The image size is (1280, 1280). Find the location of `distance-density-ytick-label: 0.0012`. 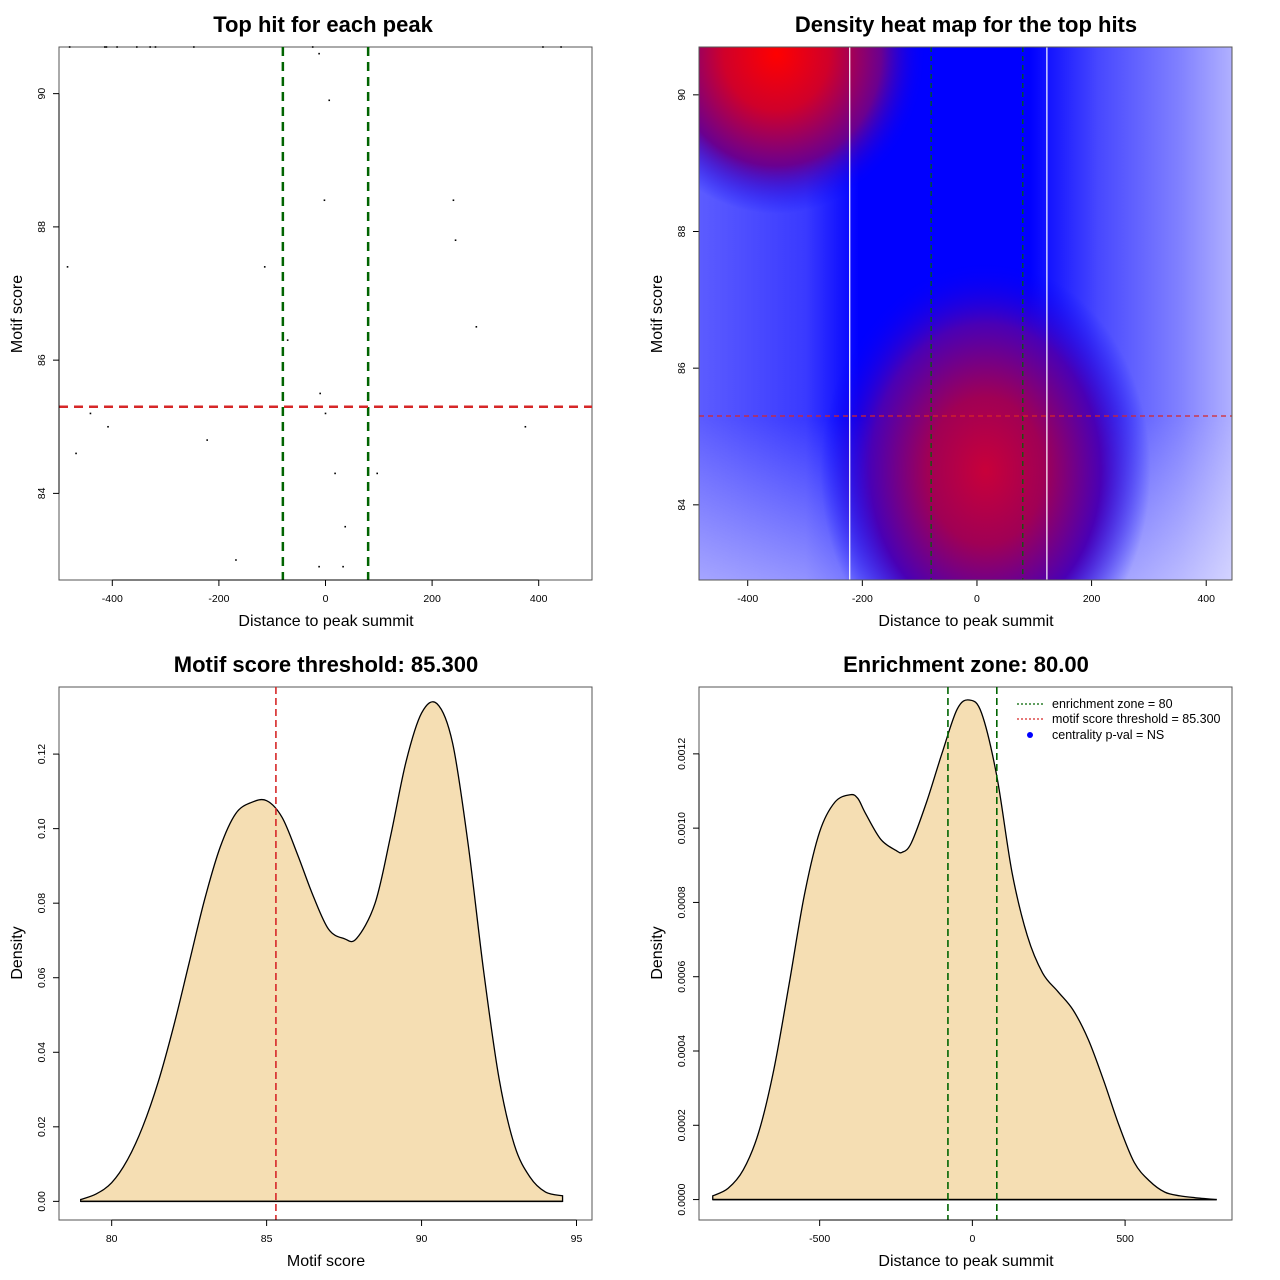

distance-density-ytick-label: 0.0012 is located at coordinates (682, 754).